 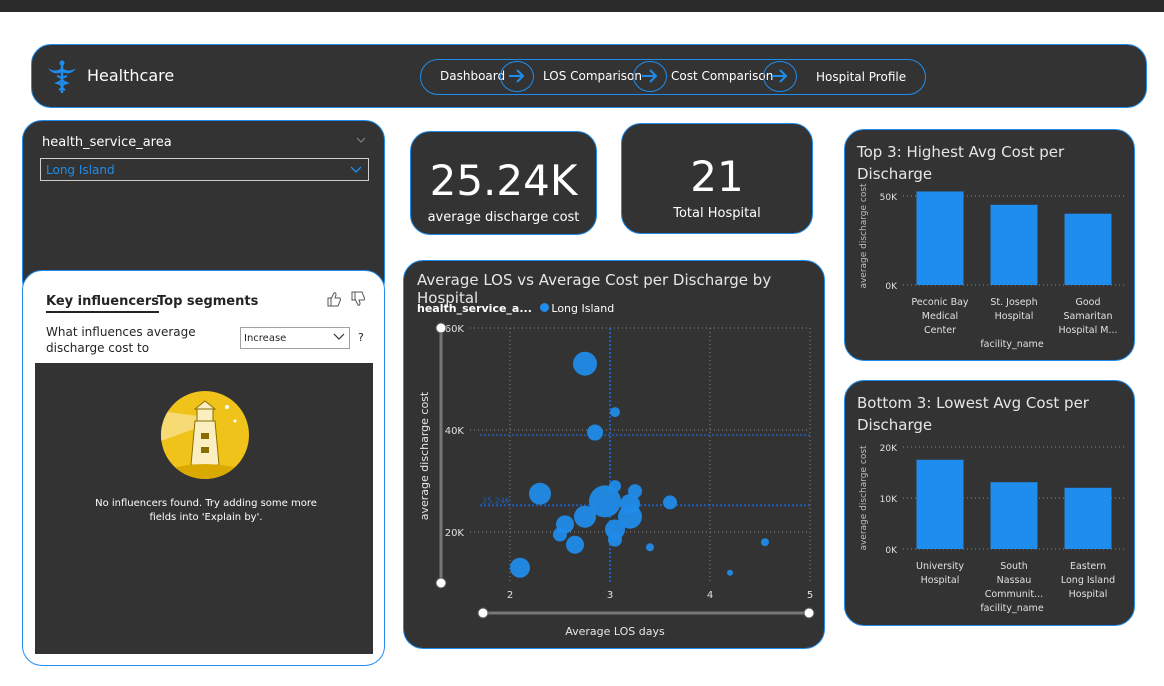 What do you see at coordinates (204, 169) in the screenshot?
I see `slicer-dropdown: Long Island` at bounding box center [204, 169].